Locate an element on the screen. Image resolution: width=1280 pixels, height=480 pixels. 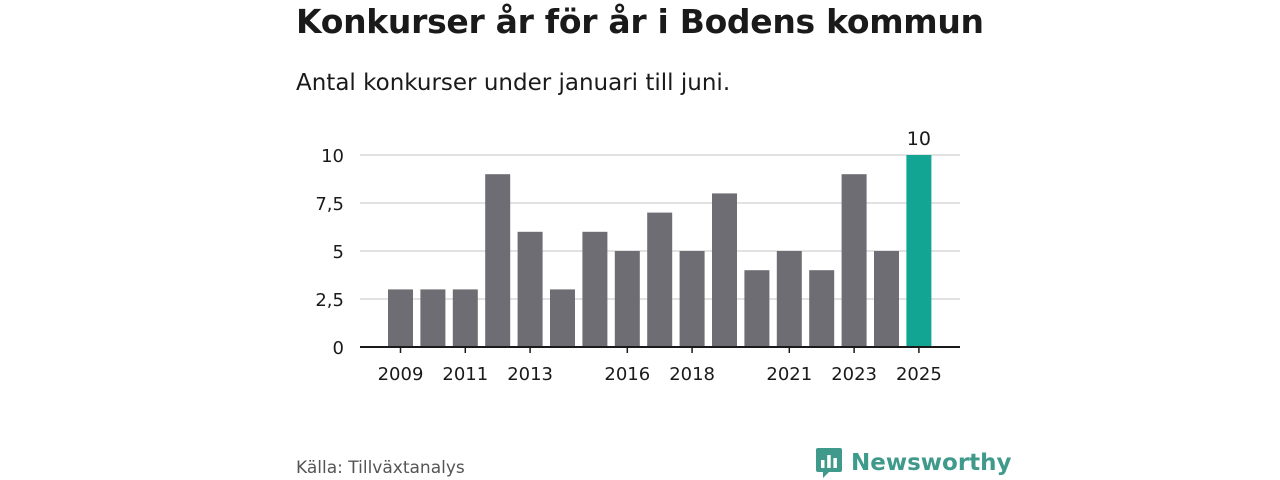
y-tick-label: 7,5 is located at coordinates (329, 204).